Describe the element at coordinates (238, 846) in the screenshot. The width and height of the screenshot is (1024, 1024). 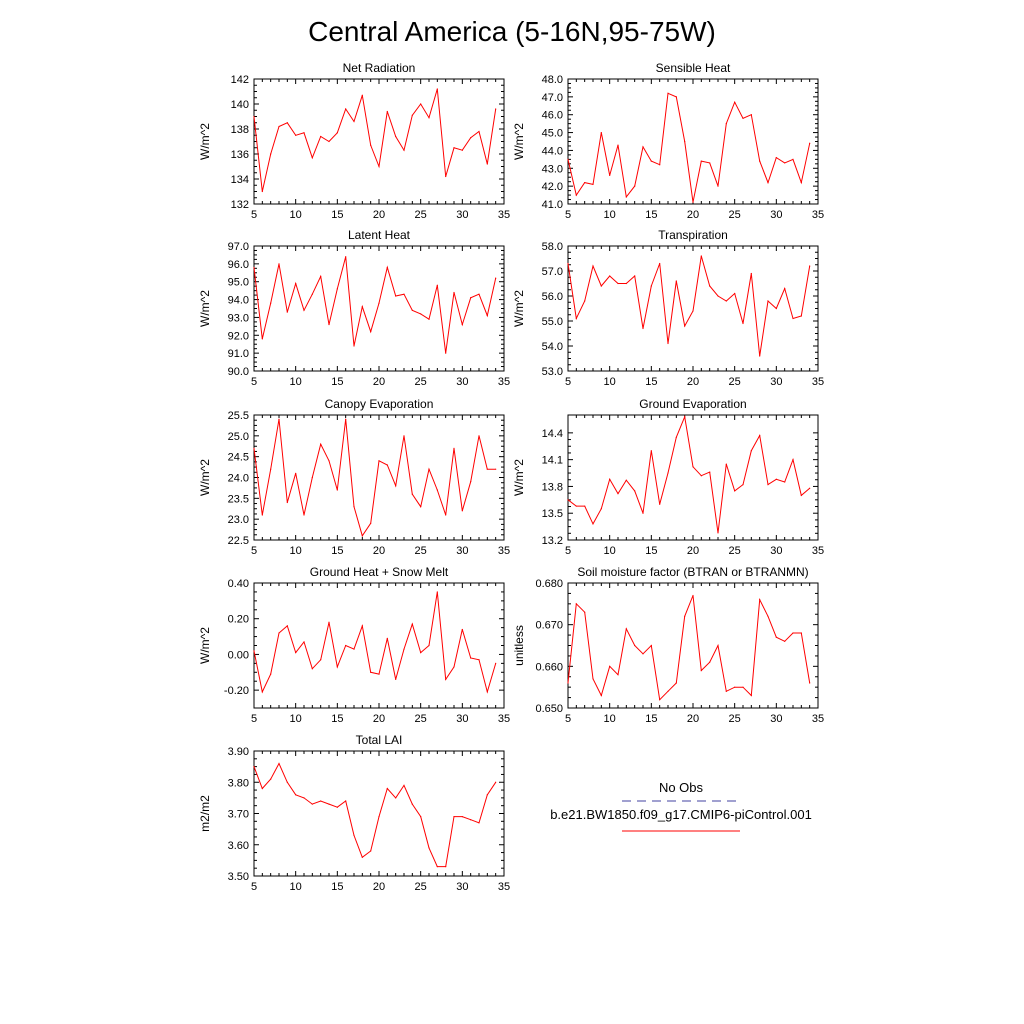
I see `chart-8-ytick-label: 3.60` at that location.